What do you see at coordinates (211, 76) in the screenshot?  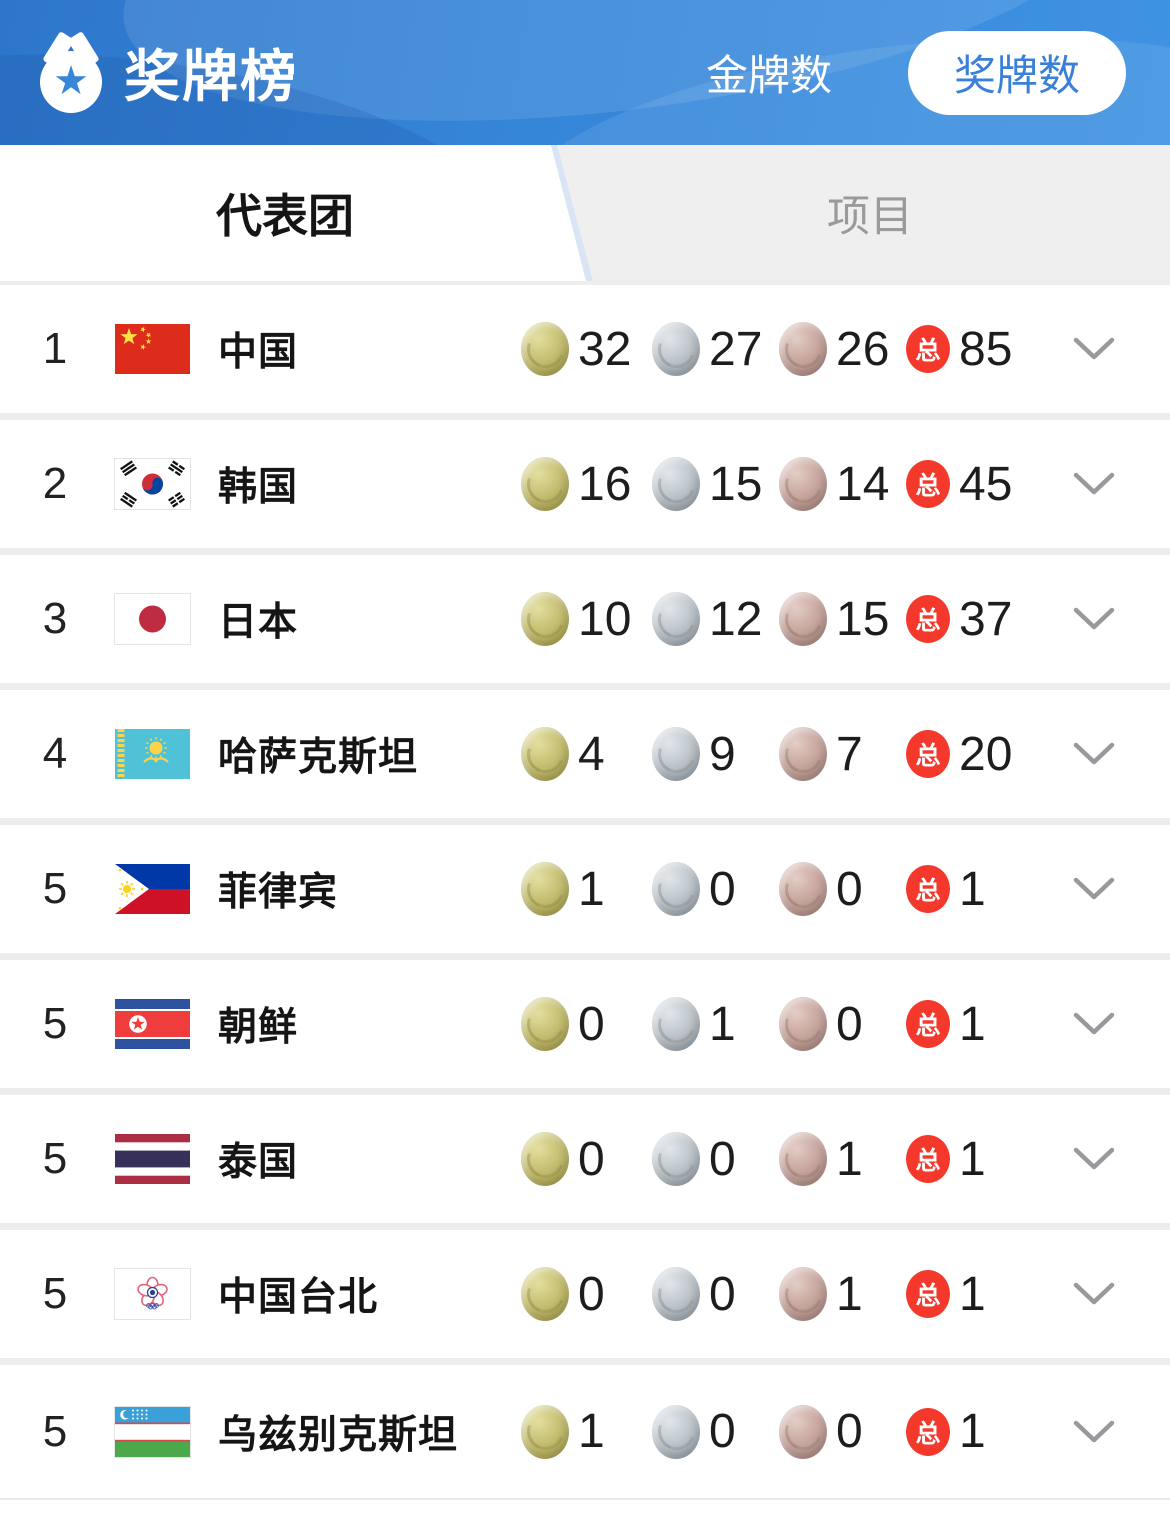 I see `page-title: 奖牌榜` at bounding box center [211, 76].